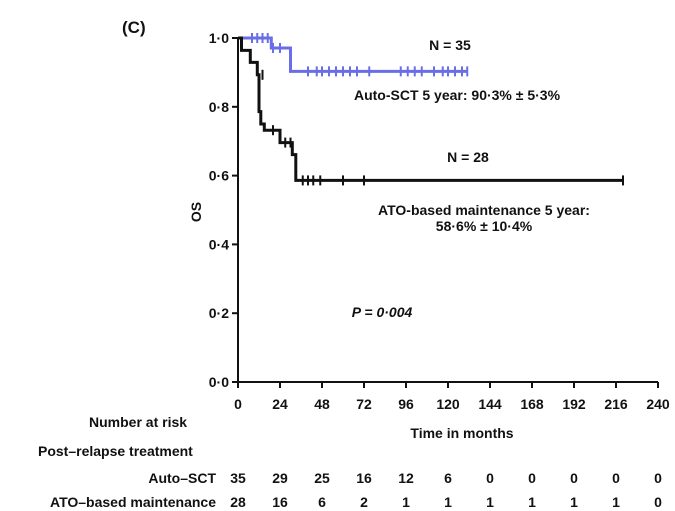 The height and width of the screenshot is (511, 675). Describe the element at coordinates (238, 502) in the screenshot. I see `risk-count: 28` at that location.